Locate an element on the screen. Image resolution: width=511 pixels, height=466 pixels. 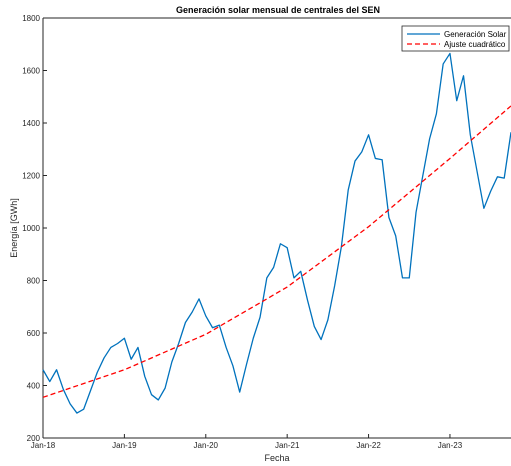
legend-box is located at coordinates (455, 38).